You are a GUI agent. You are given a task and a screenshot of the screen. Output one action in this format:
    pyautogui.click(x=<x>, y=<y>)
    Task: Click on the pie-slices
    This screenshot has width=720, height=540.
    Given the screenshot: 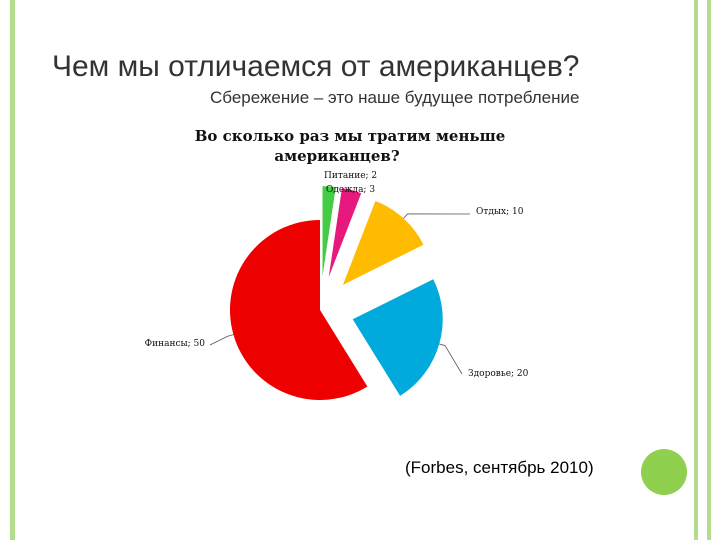 What is the action you would take?
    pyautogui.click(x=336, y=293)
    